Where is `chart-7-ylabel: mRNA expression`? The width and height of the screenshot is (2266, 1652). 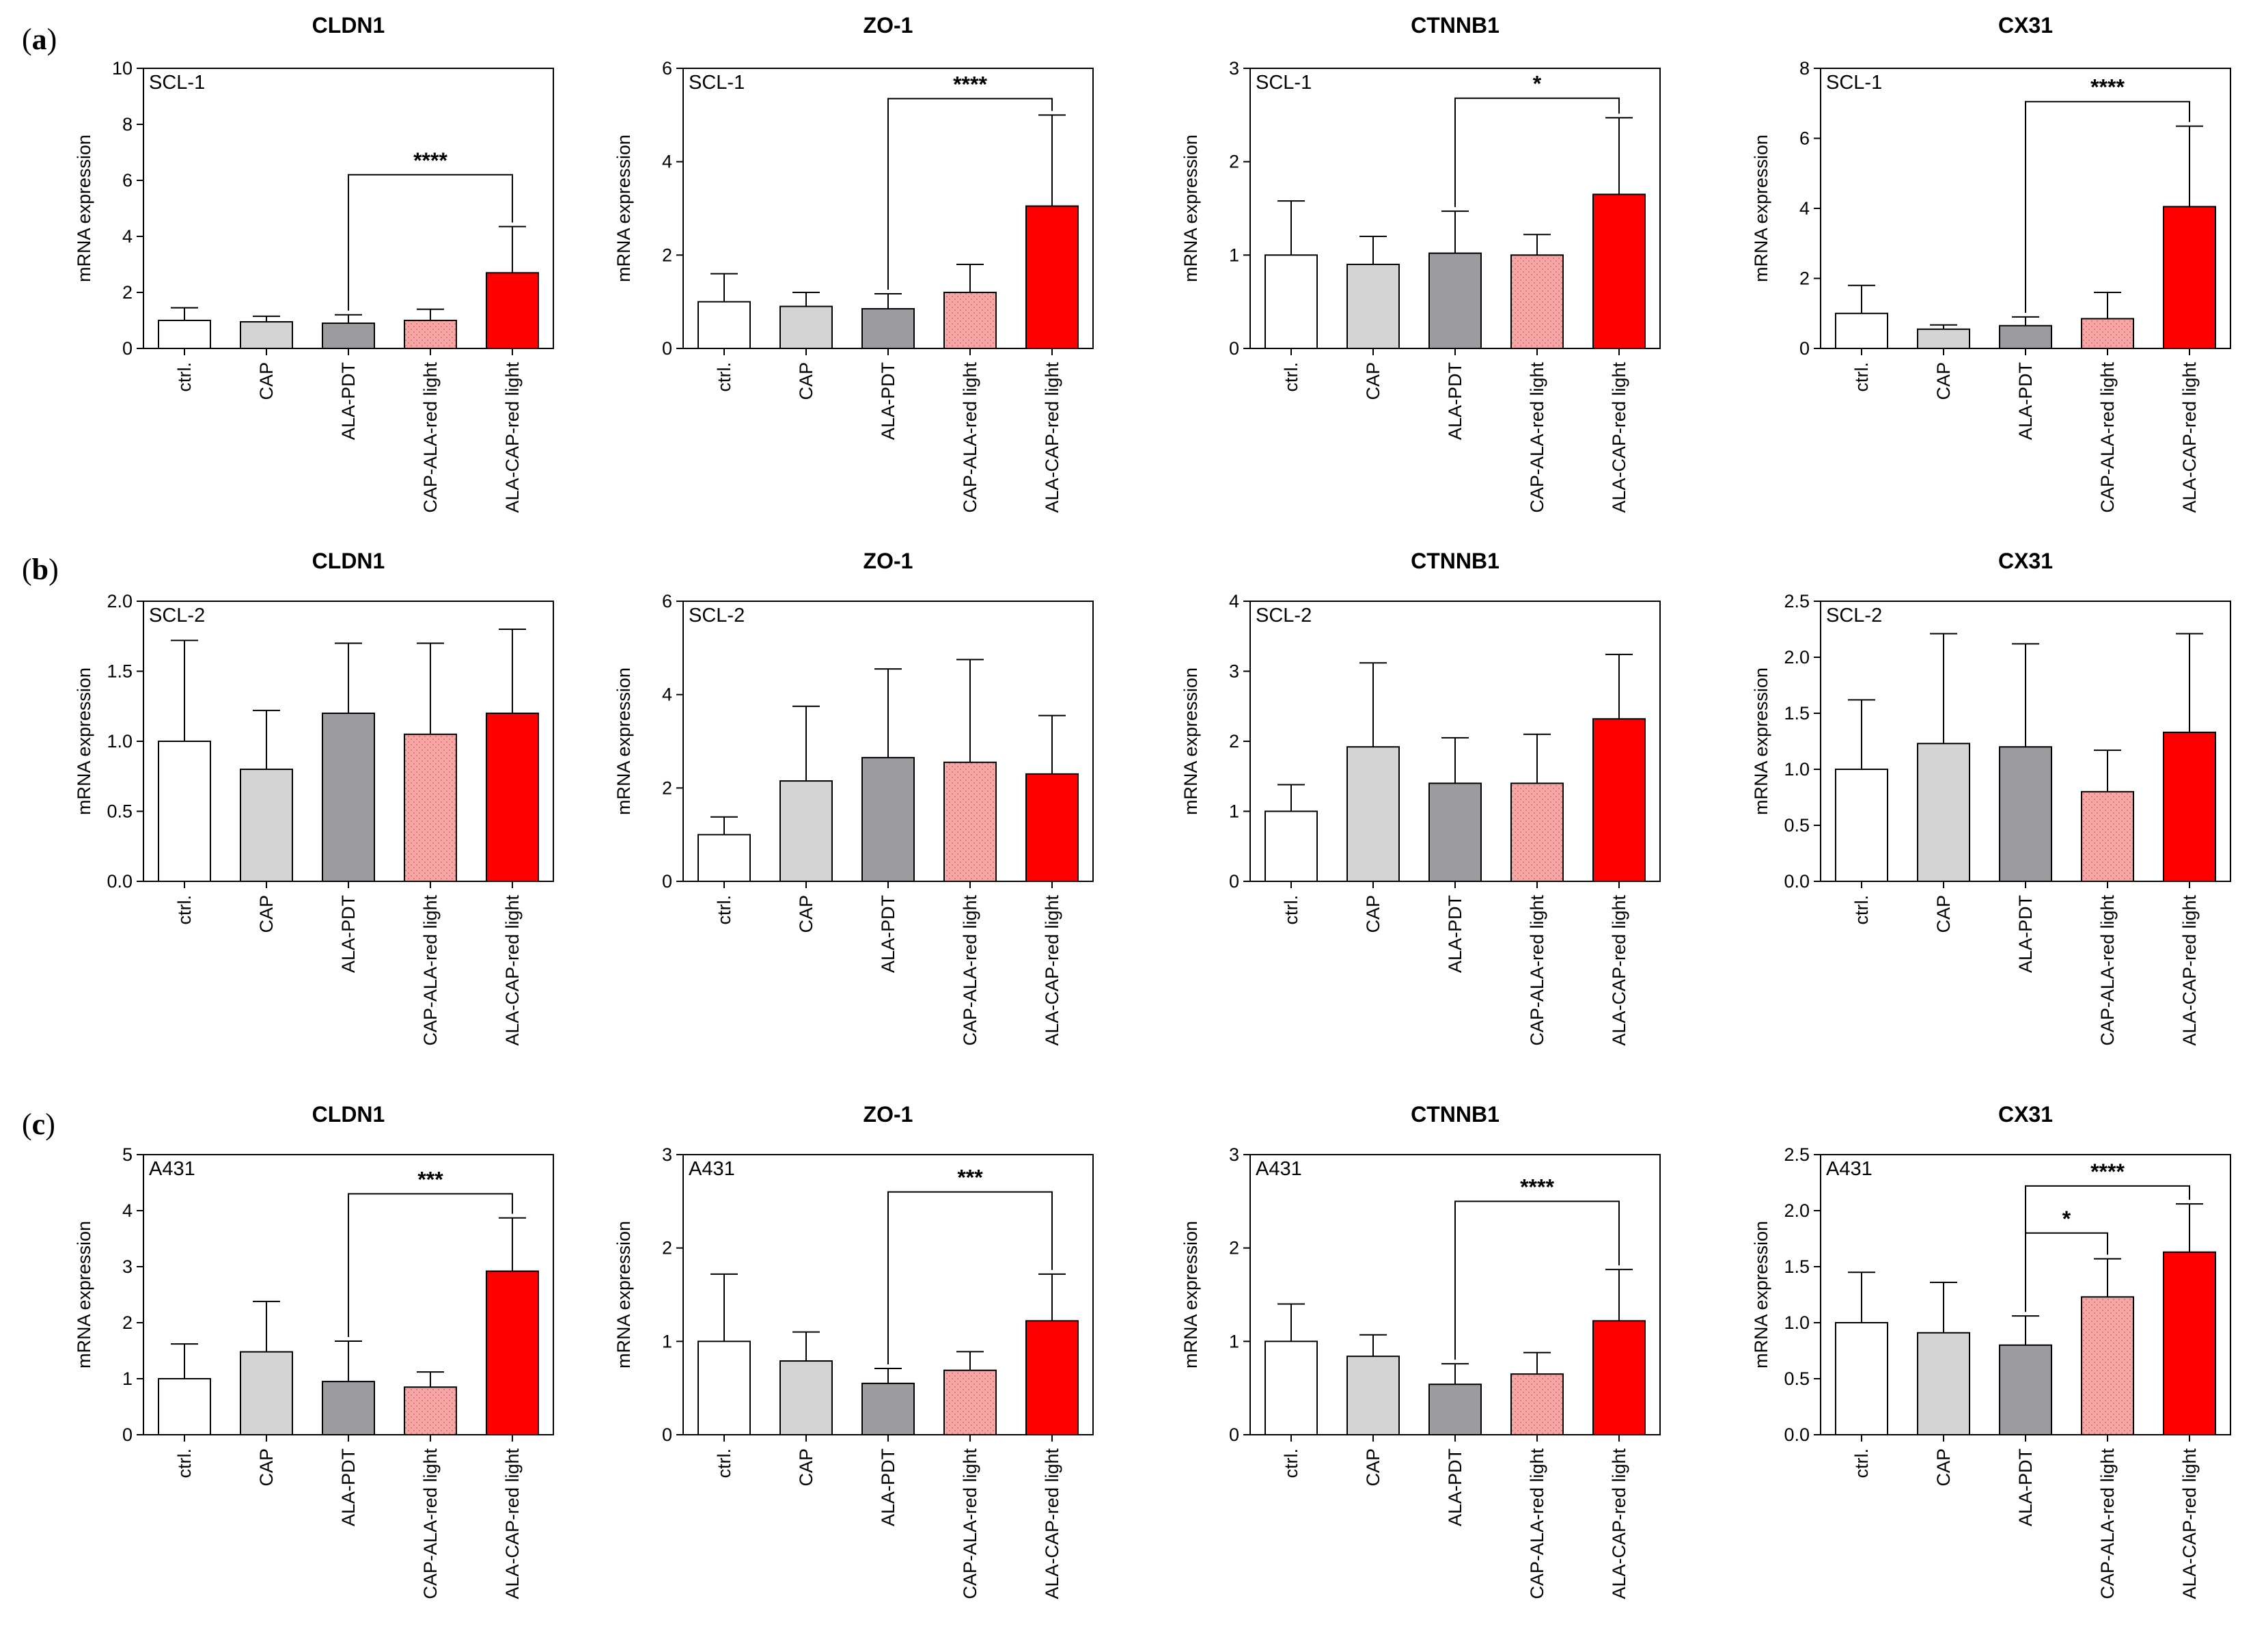
chart-7-ylabel: mRNA expression is located at coordinates (1190, 741).